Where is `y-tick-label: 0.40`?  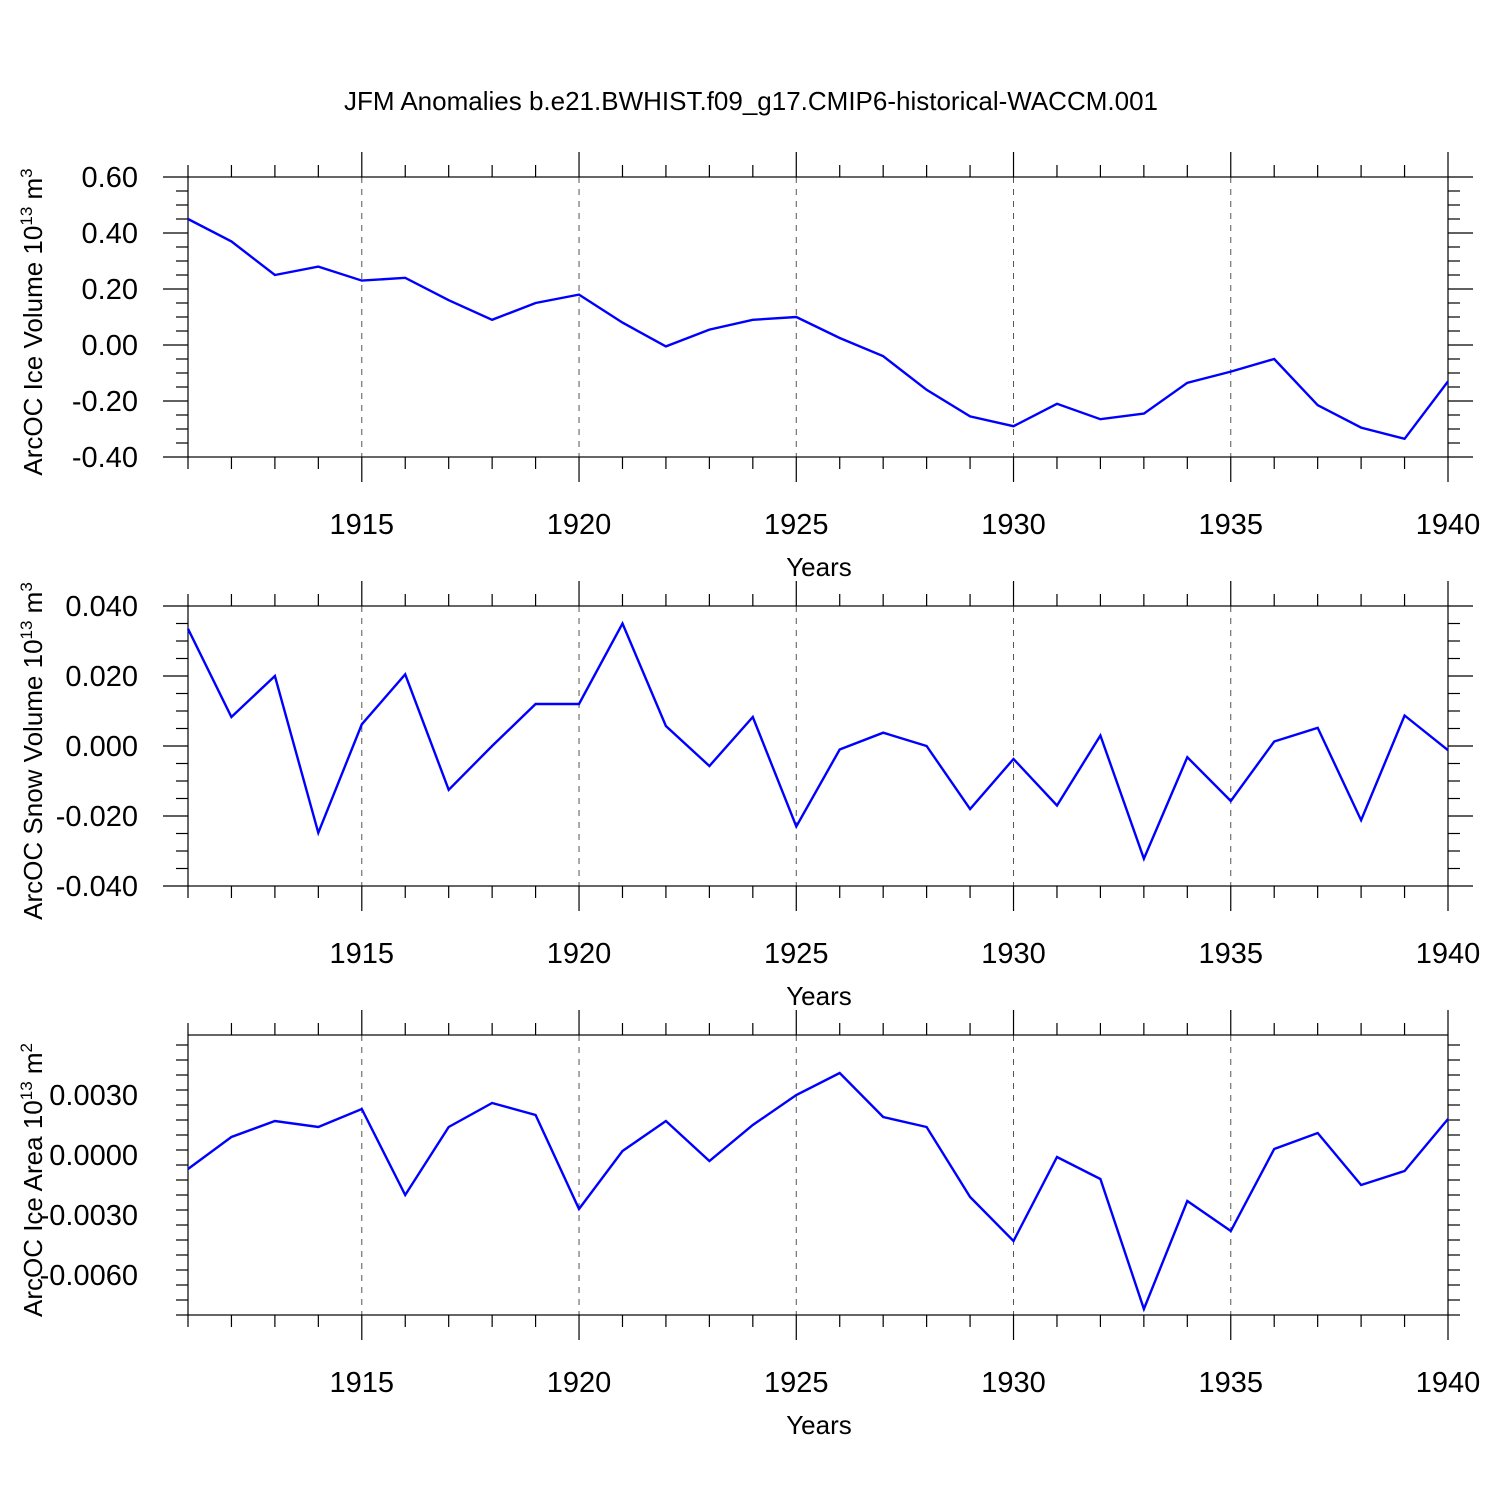
y-tick-label: 0.40 is located at coordinates (110, 234).